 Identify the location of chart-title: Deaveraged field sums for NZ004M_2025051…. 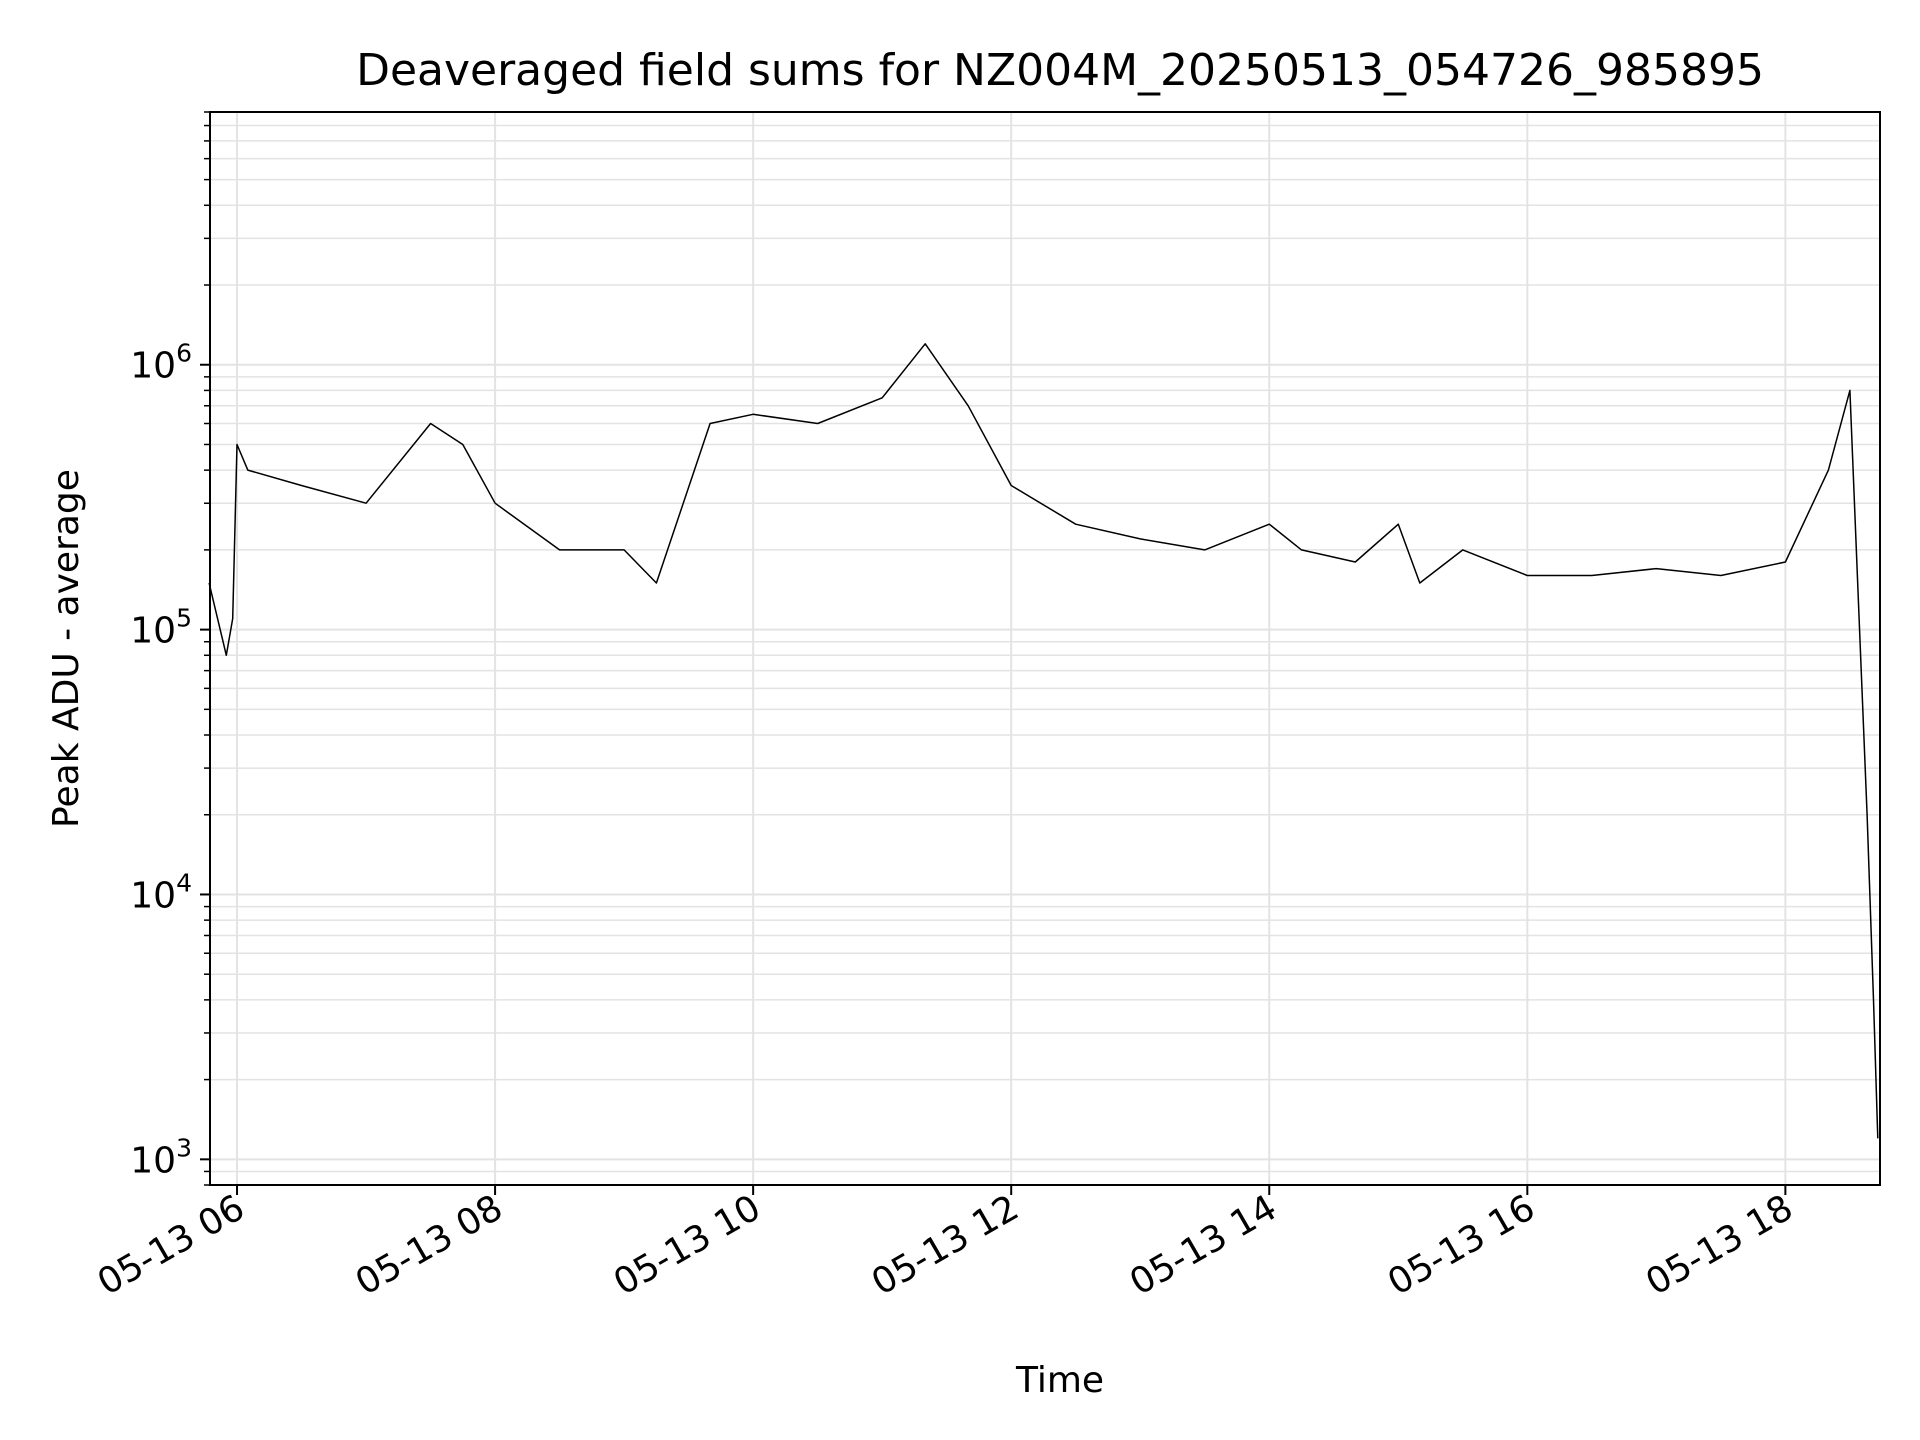
(1060, 70).